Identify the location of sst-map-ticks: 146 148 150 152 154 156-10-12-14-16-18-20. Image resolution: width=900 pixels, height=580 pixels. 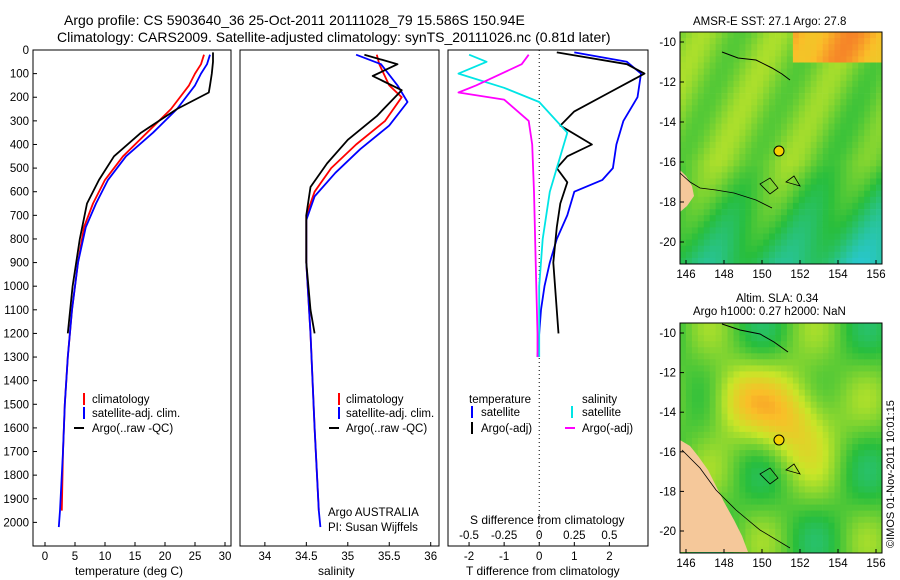
(772, 159).